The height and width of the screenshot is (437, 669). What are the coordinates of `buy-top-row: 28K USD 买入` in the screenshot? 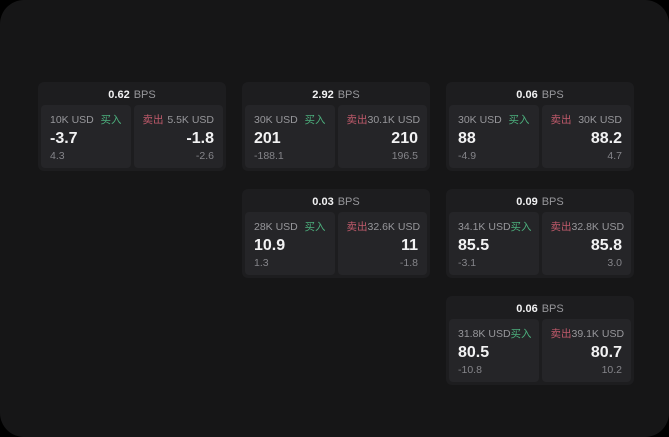 It's located at (290, 226).